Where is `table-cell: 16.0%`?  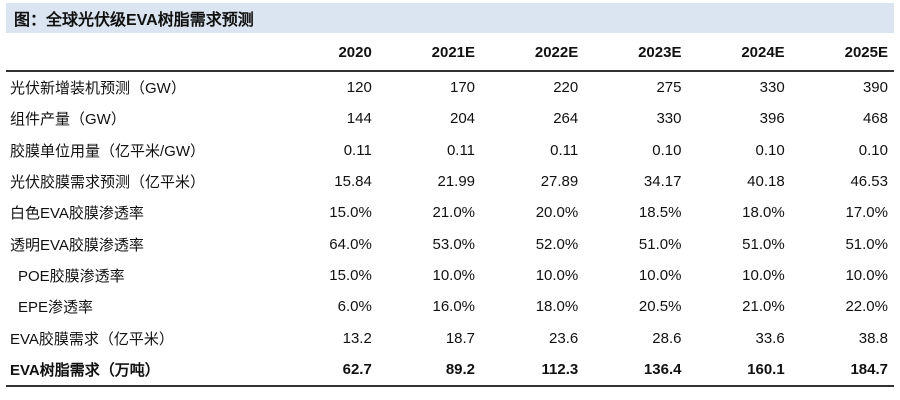
table-cell: 16.0% is located at coordinates (454, 307).